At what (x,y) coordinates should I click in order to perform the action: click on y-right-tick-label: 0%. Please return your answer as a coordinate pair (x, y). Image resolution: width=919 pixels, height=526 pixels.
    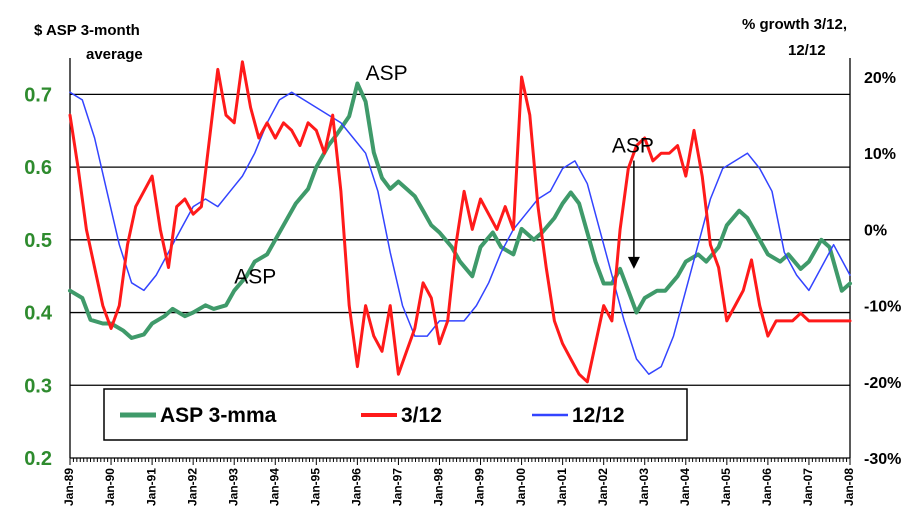
    Looking at the image, I should click on (875, 230).